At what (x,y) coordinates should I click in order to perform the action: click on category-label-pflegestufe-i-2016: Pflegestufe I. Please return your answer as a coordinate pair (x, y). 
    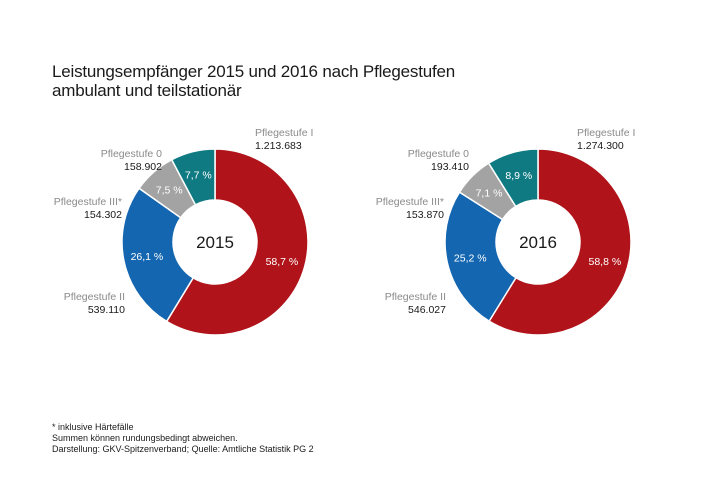
    Looking at the image, I should click on (606, 133).